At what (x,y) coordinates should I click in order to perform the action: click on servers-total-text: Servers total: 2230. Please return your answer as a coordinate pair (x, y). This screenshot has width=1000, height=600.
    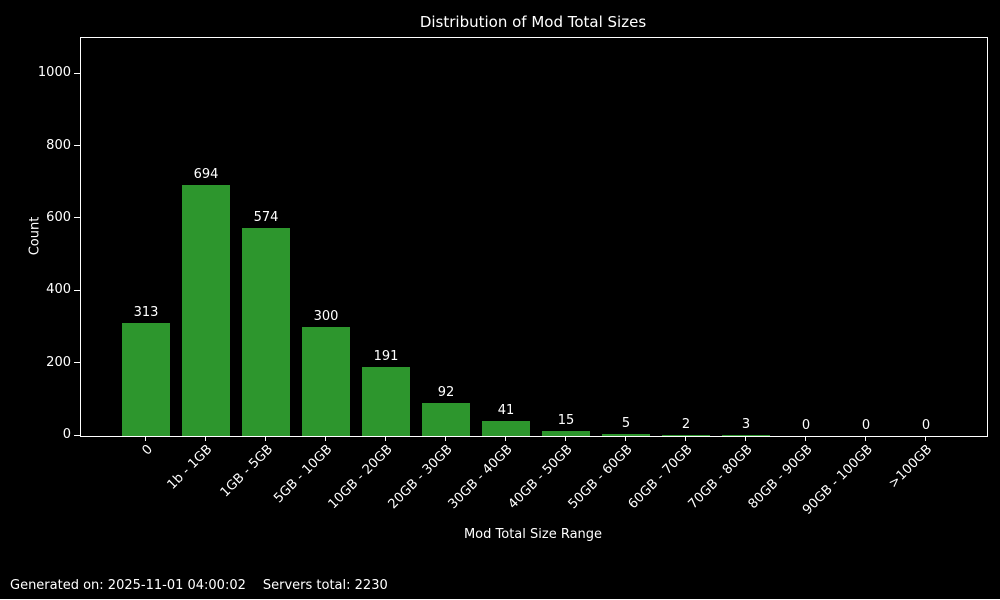
    Looking at the image, I should click on (325, 585).